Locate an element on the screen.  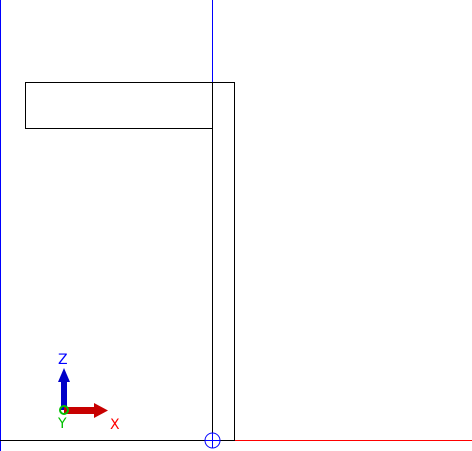
triad-x-label: X is located at coordinates (115, 425).